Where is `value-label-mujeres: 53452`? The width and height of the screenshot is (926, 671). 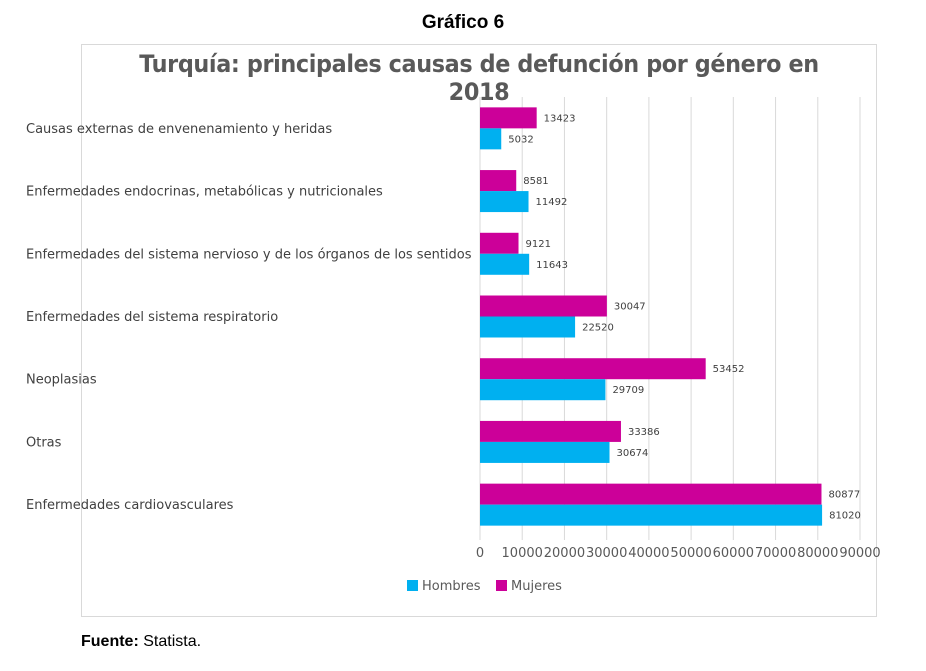 value-label-mujeres: 53452 is located at coordinates (729, 369).